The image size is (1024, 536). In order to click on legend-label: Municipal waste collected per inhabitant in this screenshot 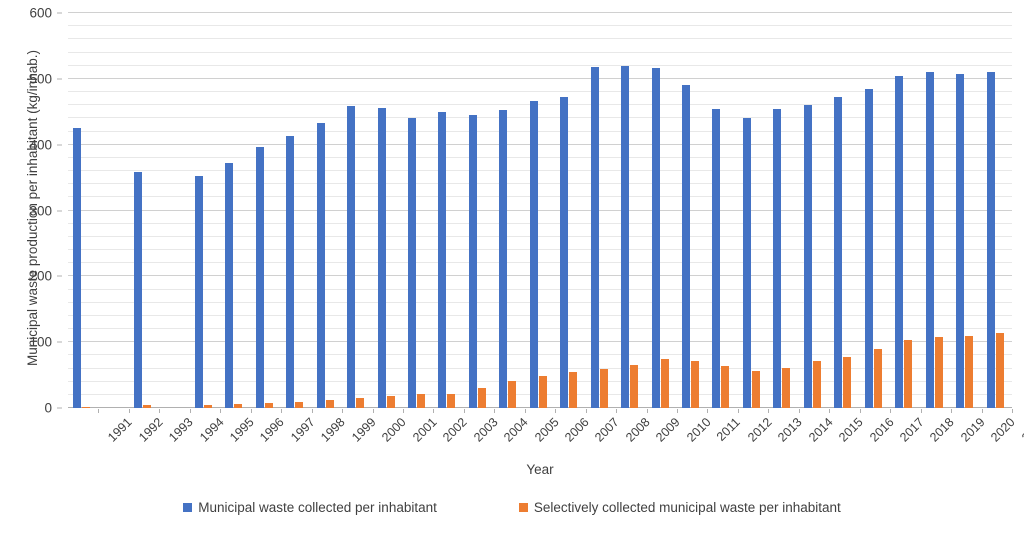, I will do `click(317, 507)`.